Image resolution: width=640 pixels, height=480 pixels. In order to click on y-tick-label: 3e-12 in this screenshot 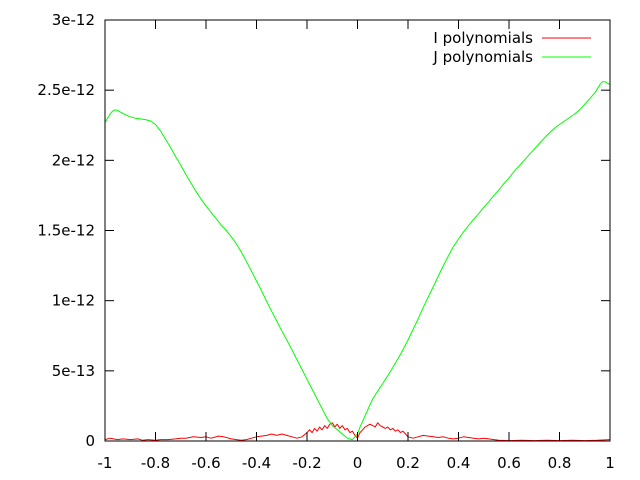, I will do `click(73, 20)`.